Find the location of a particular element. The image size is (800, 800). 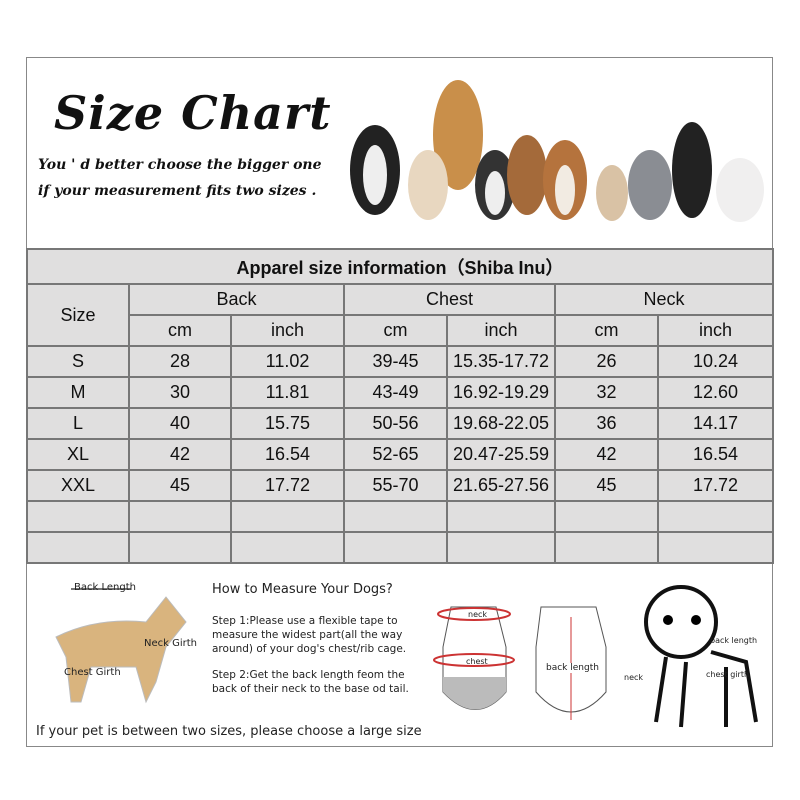

value-cell: 14.17 is located at coordinates (715, 423).